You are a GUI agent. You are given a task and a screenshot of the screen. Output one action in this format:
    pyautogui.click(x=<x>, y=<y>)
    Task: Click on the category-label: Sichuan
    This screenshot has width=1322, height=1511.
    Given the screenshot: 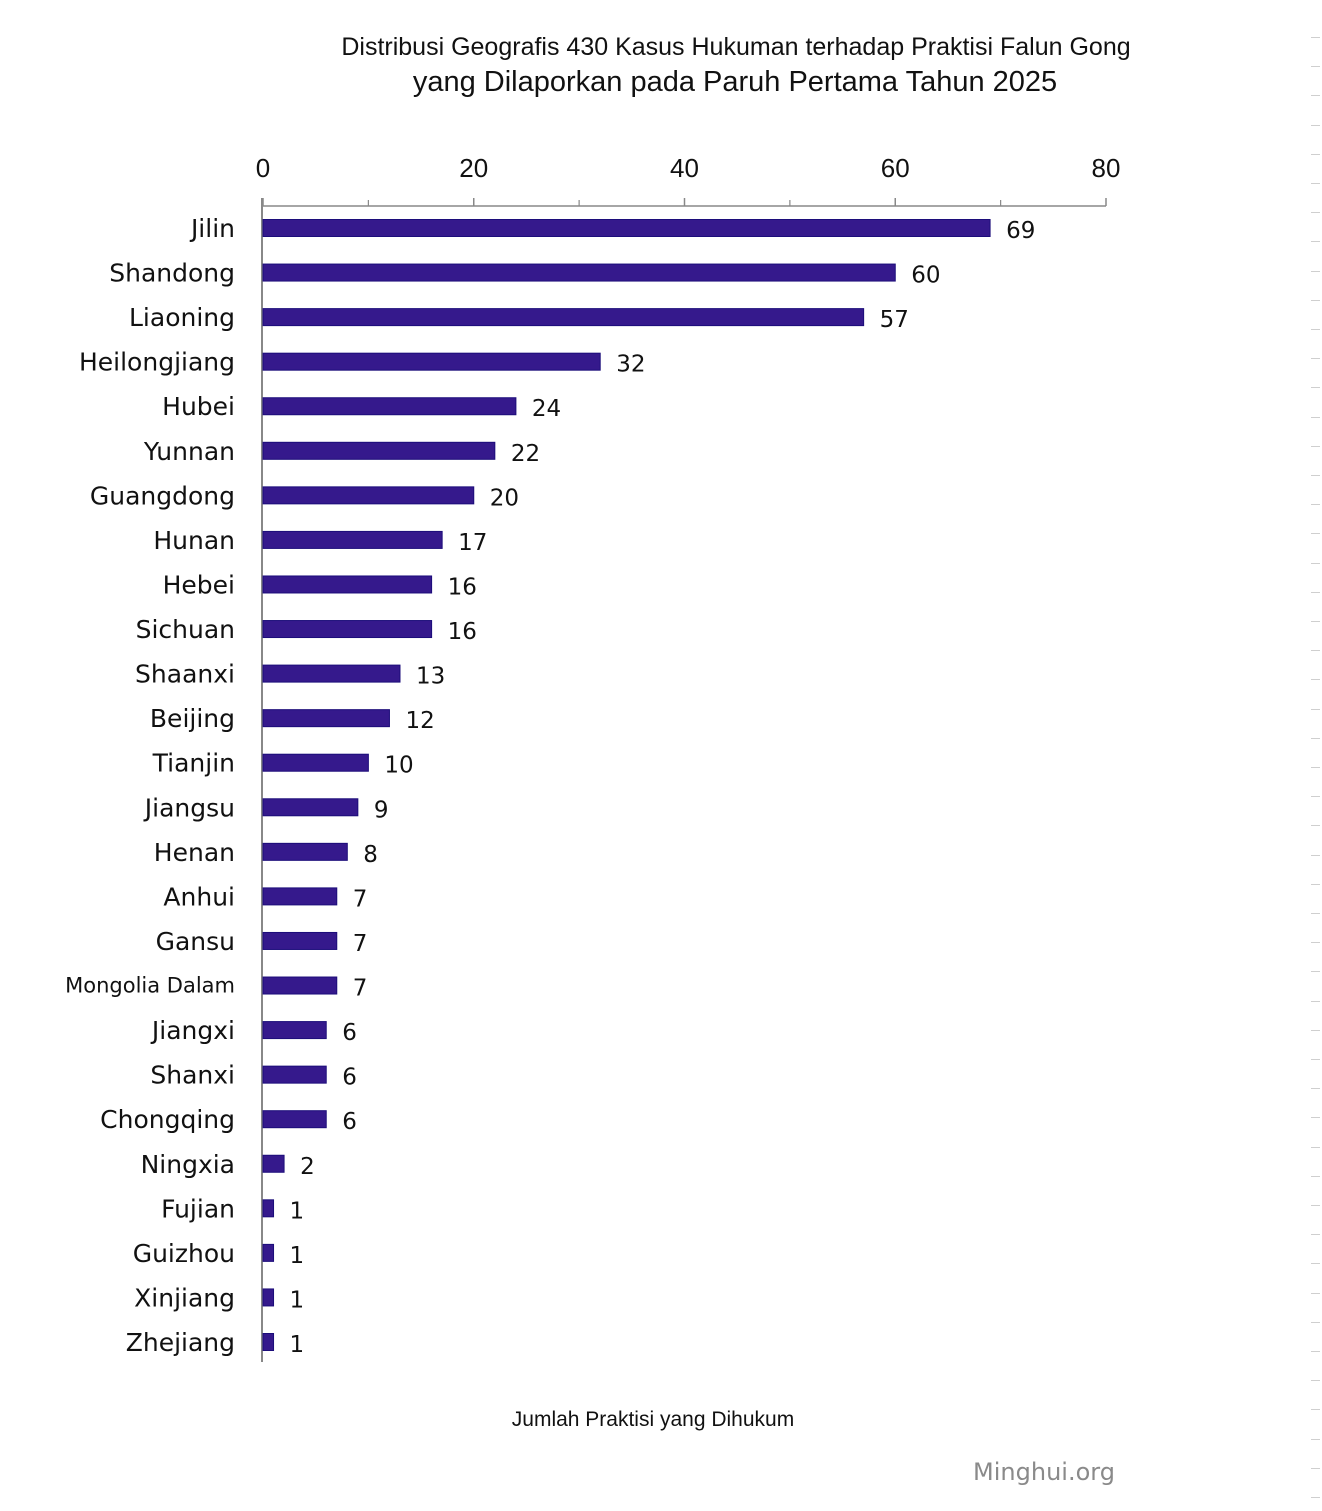 What is the action you would take?
    pyautogui.click(x=185, y=629)
    